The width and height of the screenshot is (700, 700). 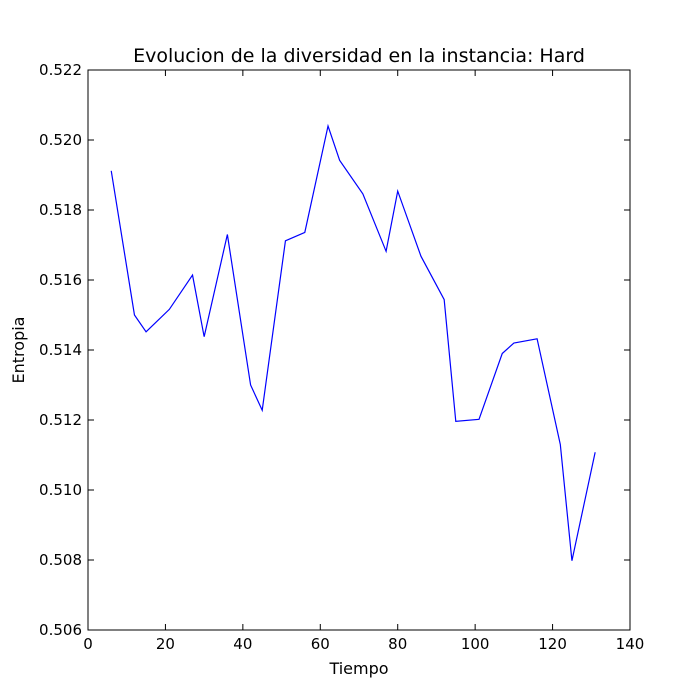 What do you see at coordinates (60, 560) in the screenshot?
I see `y-tick-label: 0.508` at bounding box center [60, 560].